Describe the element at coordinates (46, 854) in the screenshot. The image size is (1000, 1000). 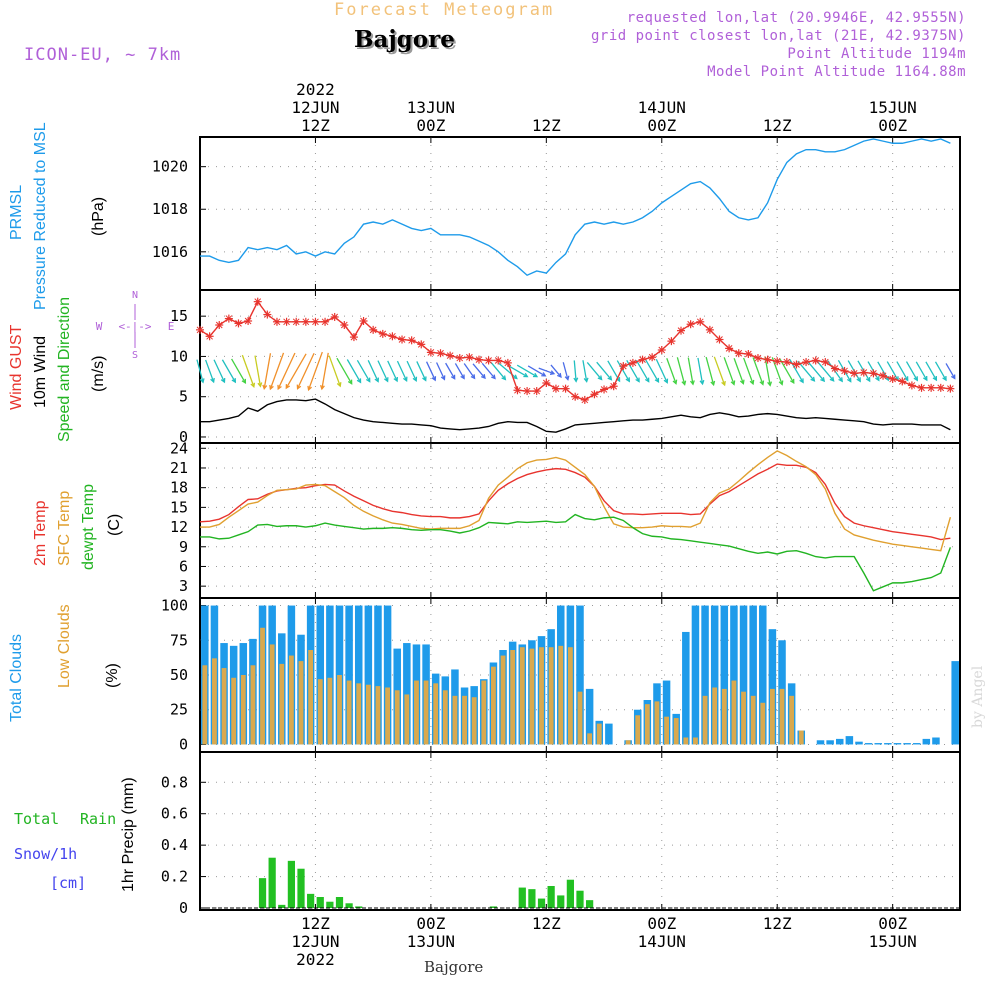
I see `precip-snow-label: Snow/1h` at that location.